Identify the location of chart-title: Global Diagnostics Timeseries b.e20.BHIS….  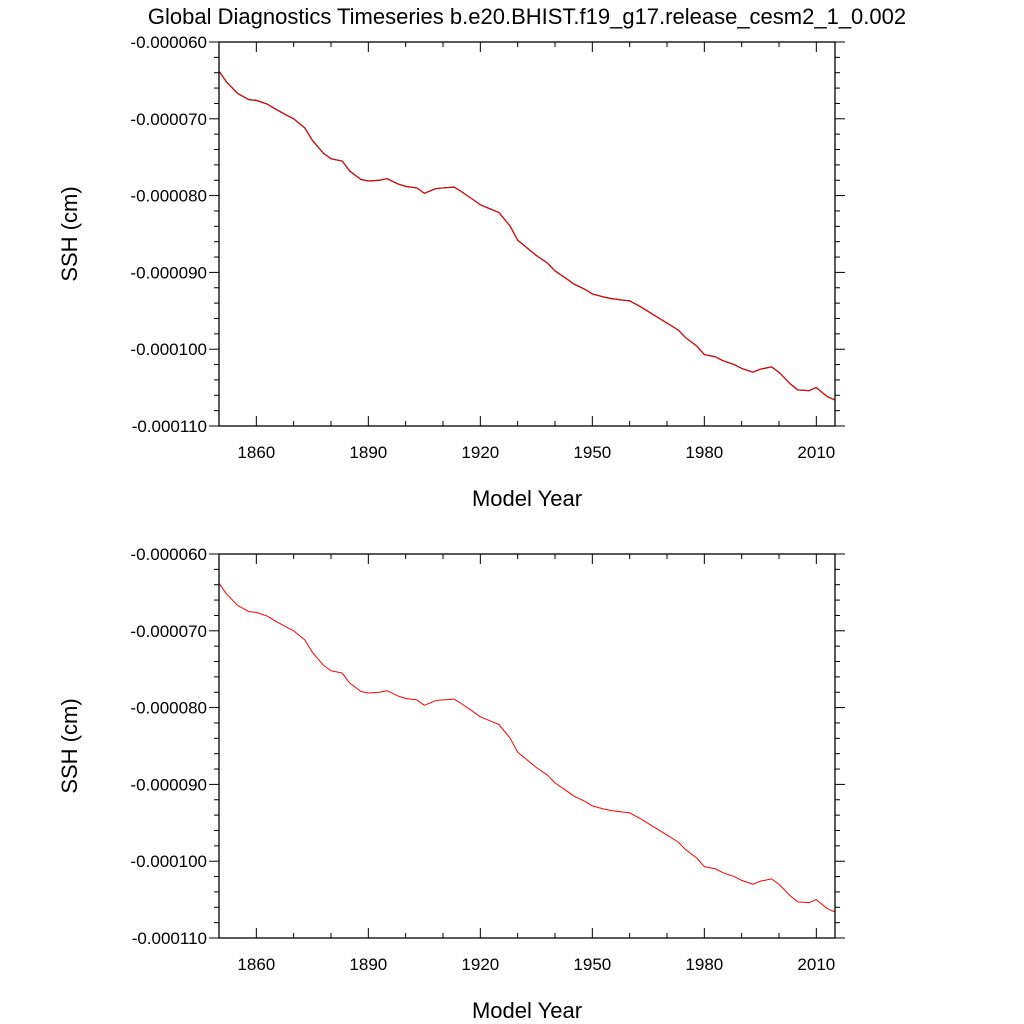
(527, 16).